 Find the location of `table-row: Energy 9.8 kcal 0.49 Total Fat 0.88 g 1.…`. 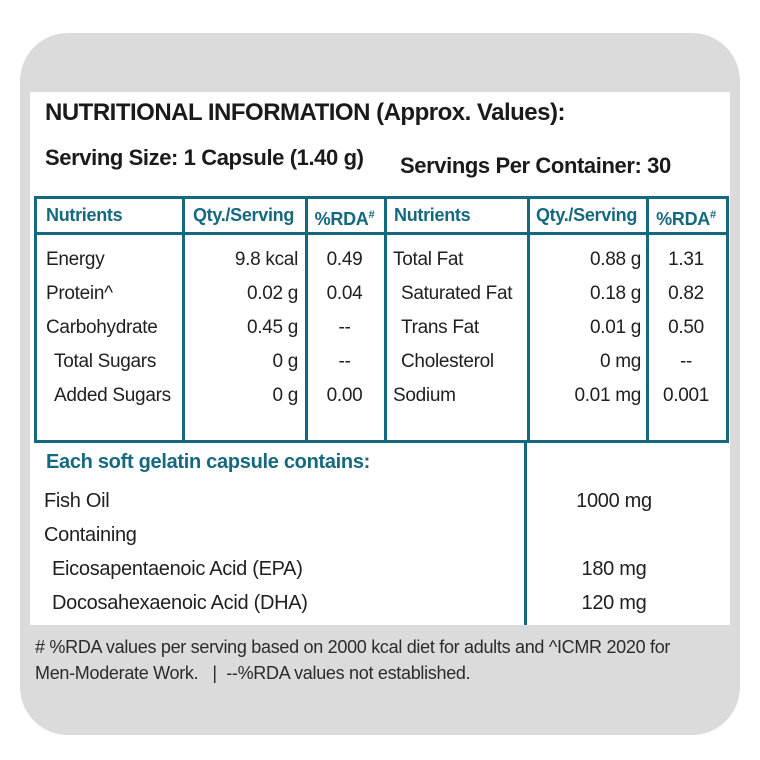

table-row: Energy 9.8 kcal 0.49 Total Fat 0.88 g 1.… is located at coordinates (381, 260).